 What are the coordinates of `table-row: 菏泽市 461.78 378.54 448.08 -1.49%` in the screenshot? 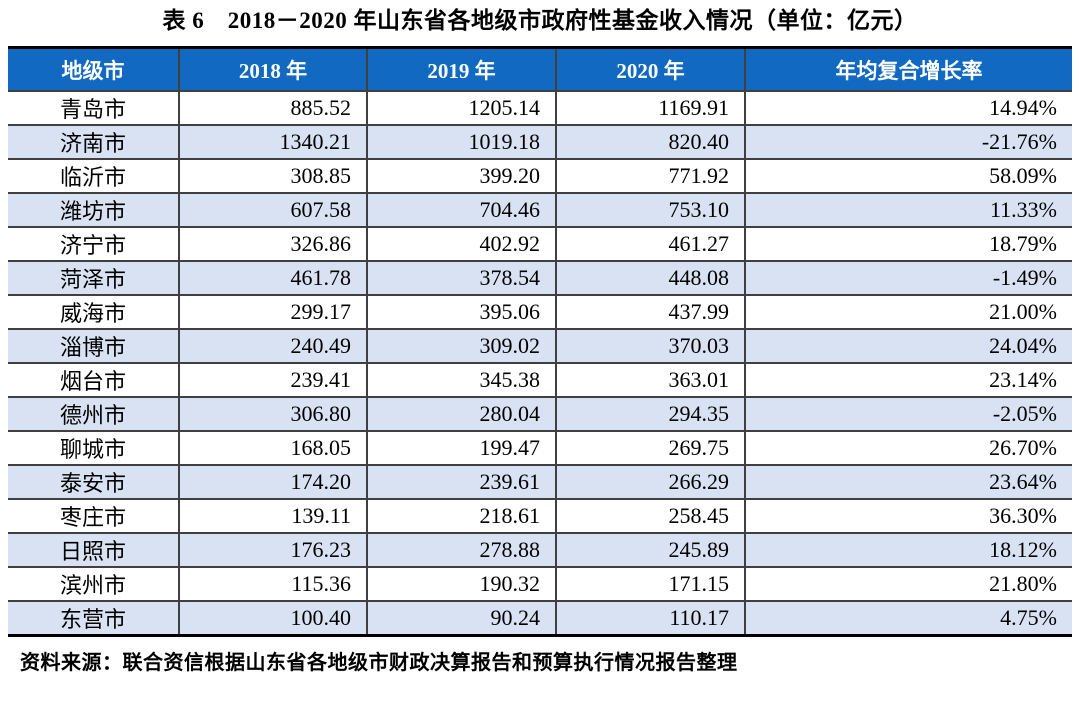 It's located at (540, 278).